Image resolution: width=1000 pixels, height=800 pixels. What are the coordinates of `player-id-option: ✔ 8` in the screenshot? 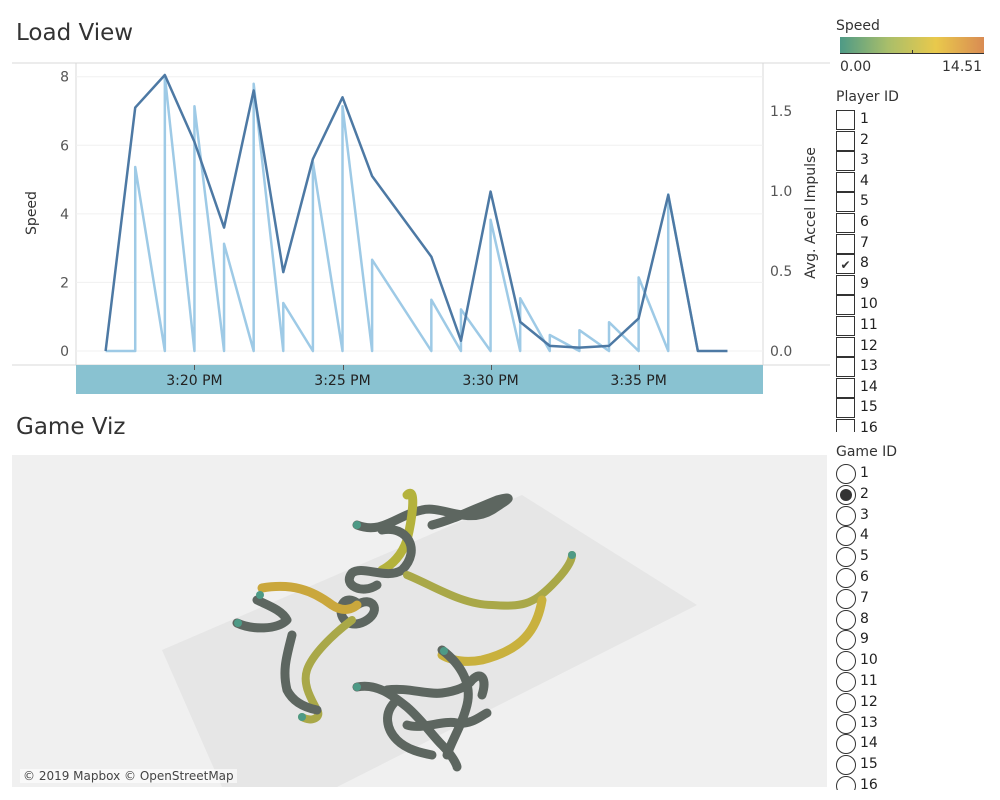 It's located at (916, 264).